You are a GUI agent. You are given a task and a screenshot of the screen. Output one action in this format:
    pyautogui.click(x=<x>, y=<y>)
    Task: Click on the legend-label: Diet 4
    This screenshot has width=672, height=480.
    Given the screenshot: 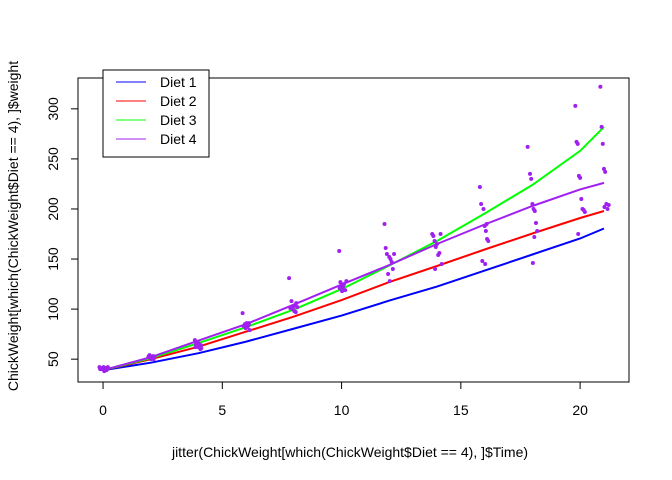 What is the action you would take?
    pyautogui.click(x=178, y=139)
    